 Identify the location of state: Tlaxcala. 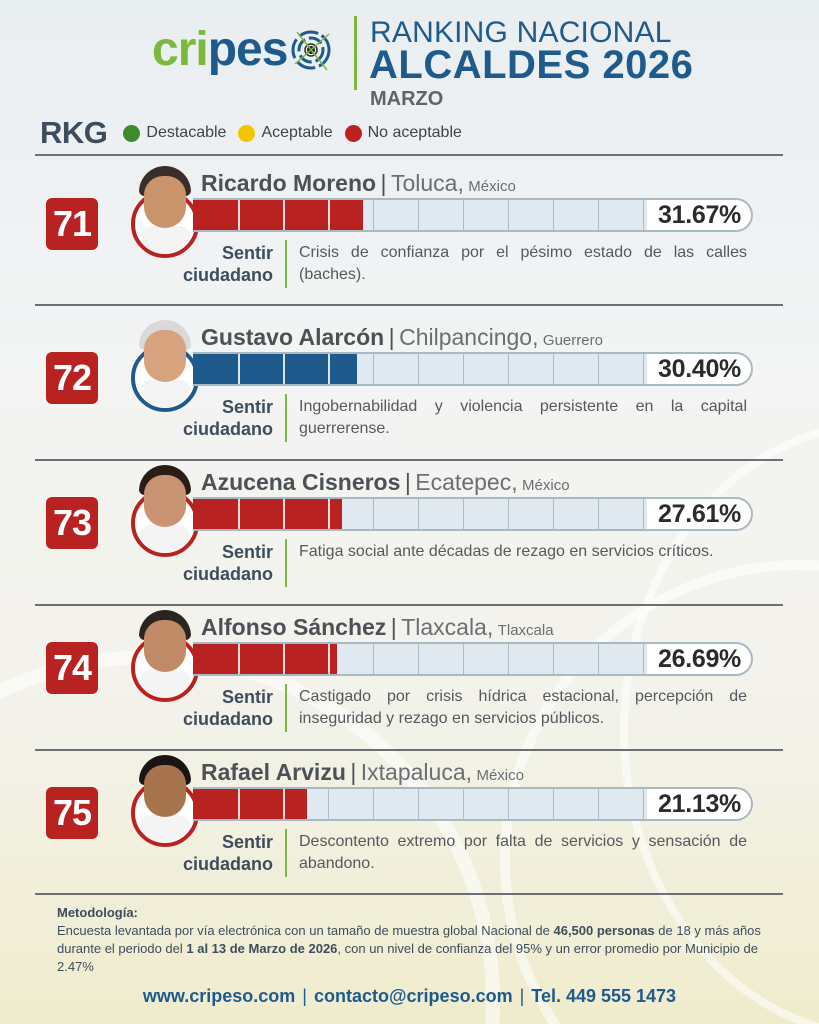
(525, 630).